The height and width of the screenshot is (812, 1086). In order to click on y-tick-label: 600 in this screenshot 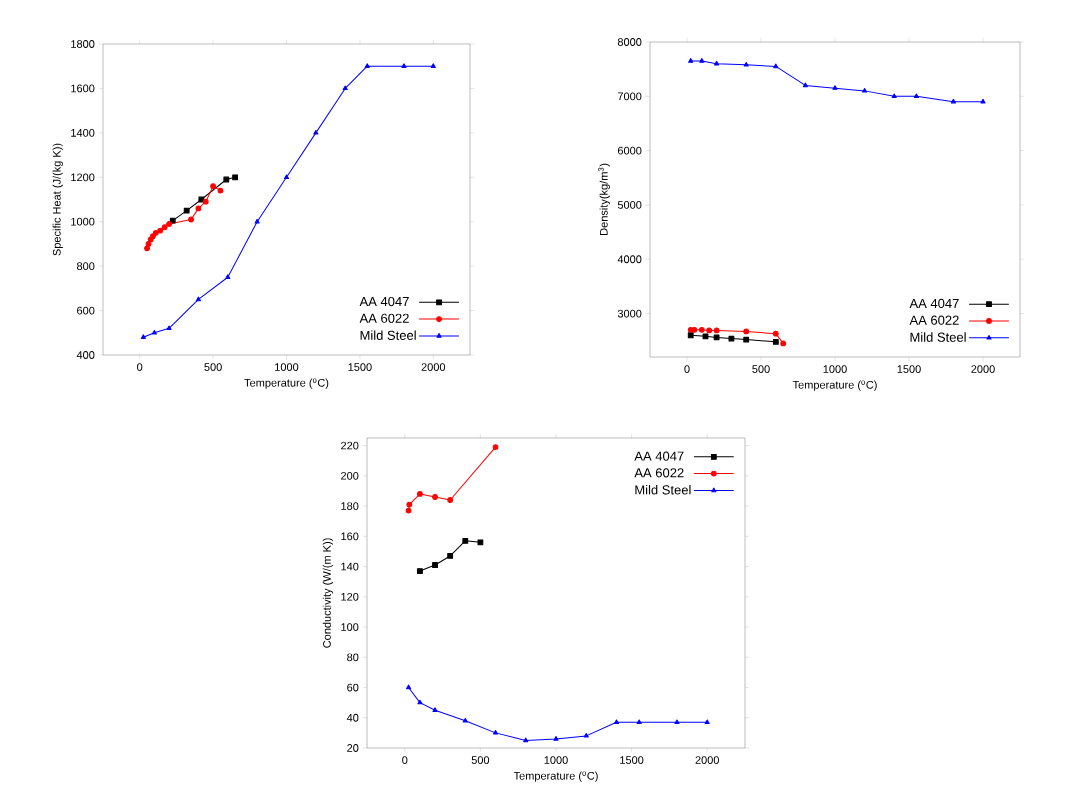, I will do `click(86, 310)`.